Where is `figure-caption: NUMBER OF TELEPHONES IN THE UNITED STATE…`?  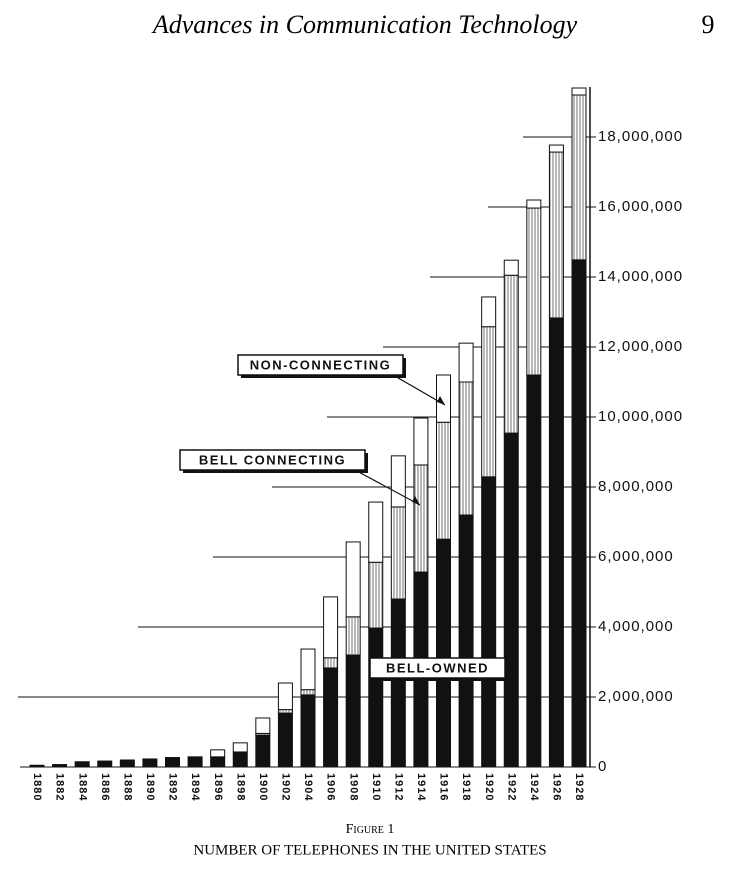
figure-caption: NUMBER OF TELEPHONES IN THE UNITED STATE… is located at coordinates (369, 850).